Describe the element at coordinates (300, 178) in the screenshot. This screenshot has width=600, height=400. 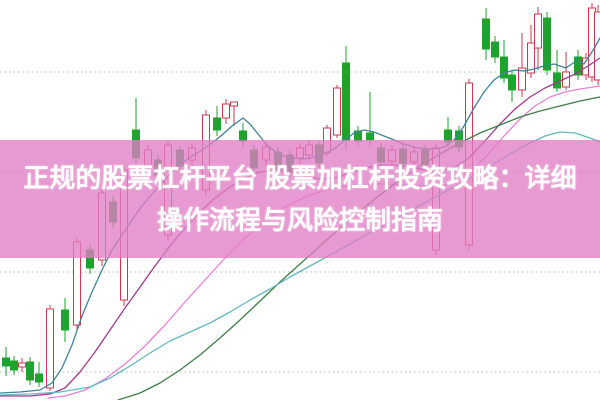
I see `headline-line-1: 正规的股票杠杆平台 股票加杠杆投资攻略：详细` at that location.